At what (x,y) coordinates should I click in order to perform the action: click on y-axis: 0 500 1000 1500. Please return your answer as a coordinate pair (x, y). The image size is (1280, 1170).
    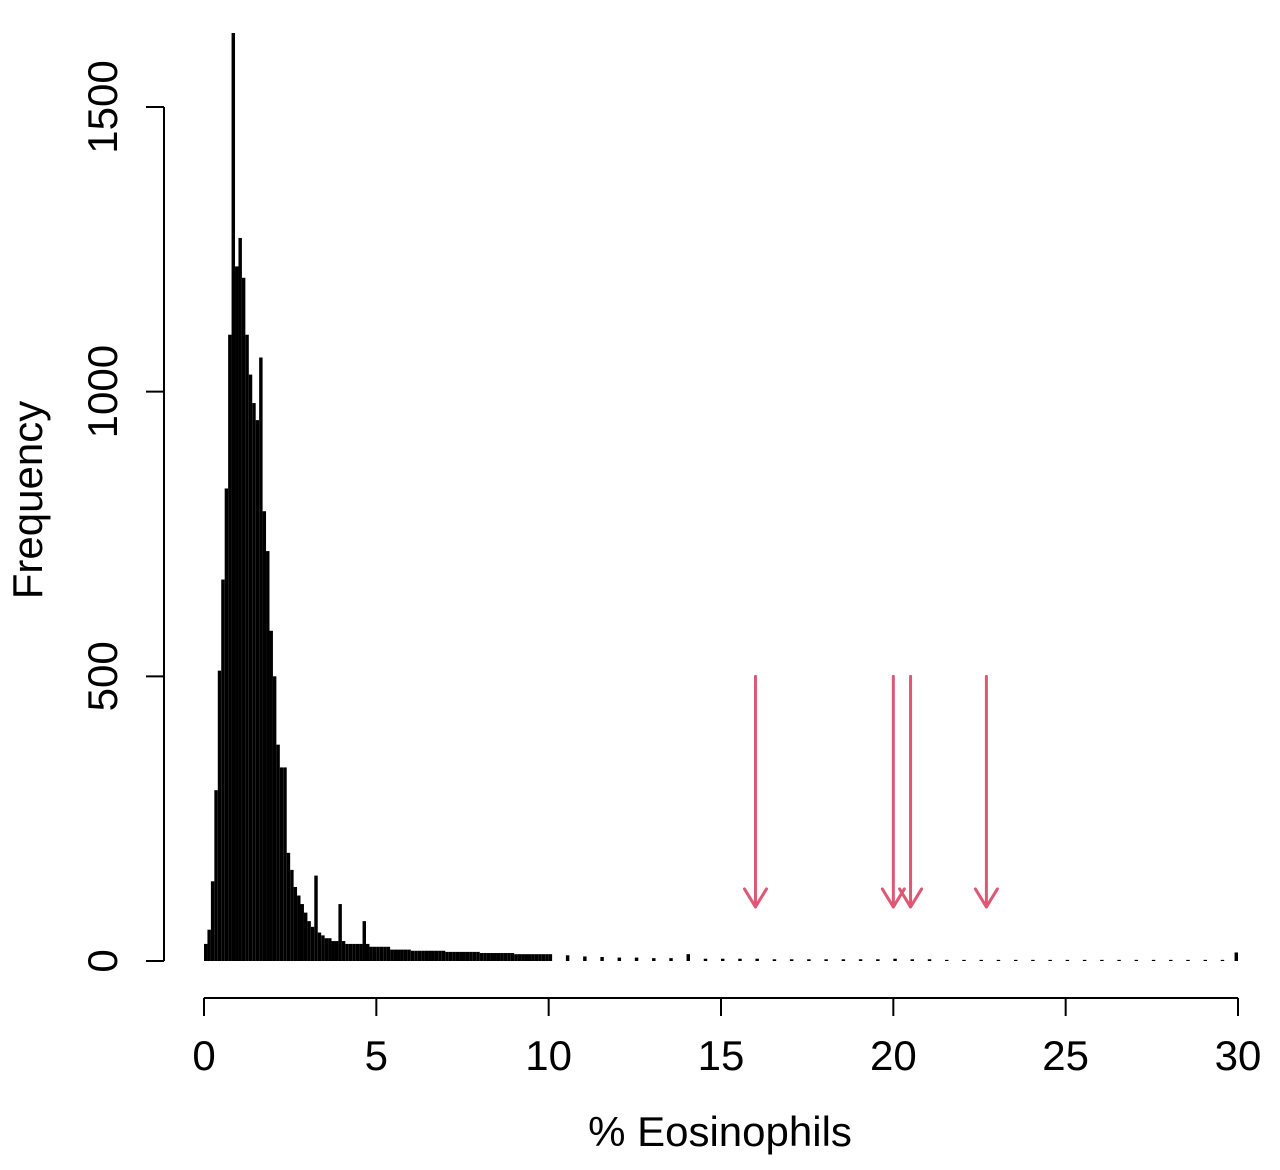
    Looking at the image, I should click on (122, 516).